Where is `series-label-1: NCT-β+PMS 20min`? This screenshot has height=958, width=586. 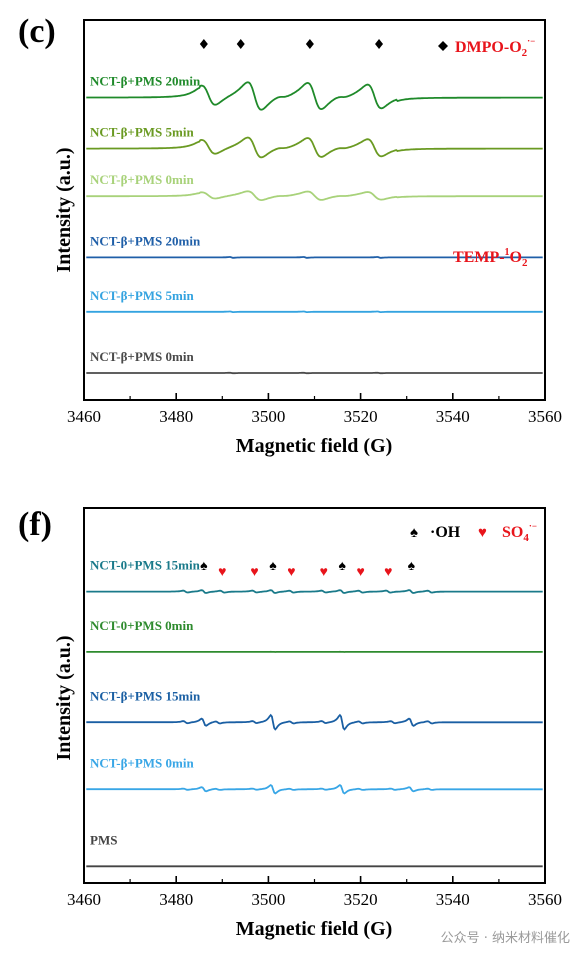
series-label-1: NCT-β+PMS 20min is located at coordinates (145, 81).